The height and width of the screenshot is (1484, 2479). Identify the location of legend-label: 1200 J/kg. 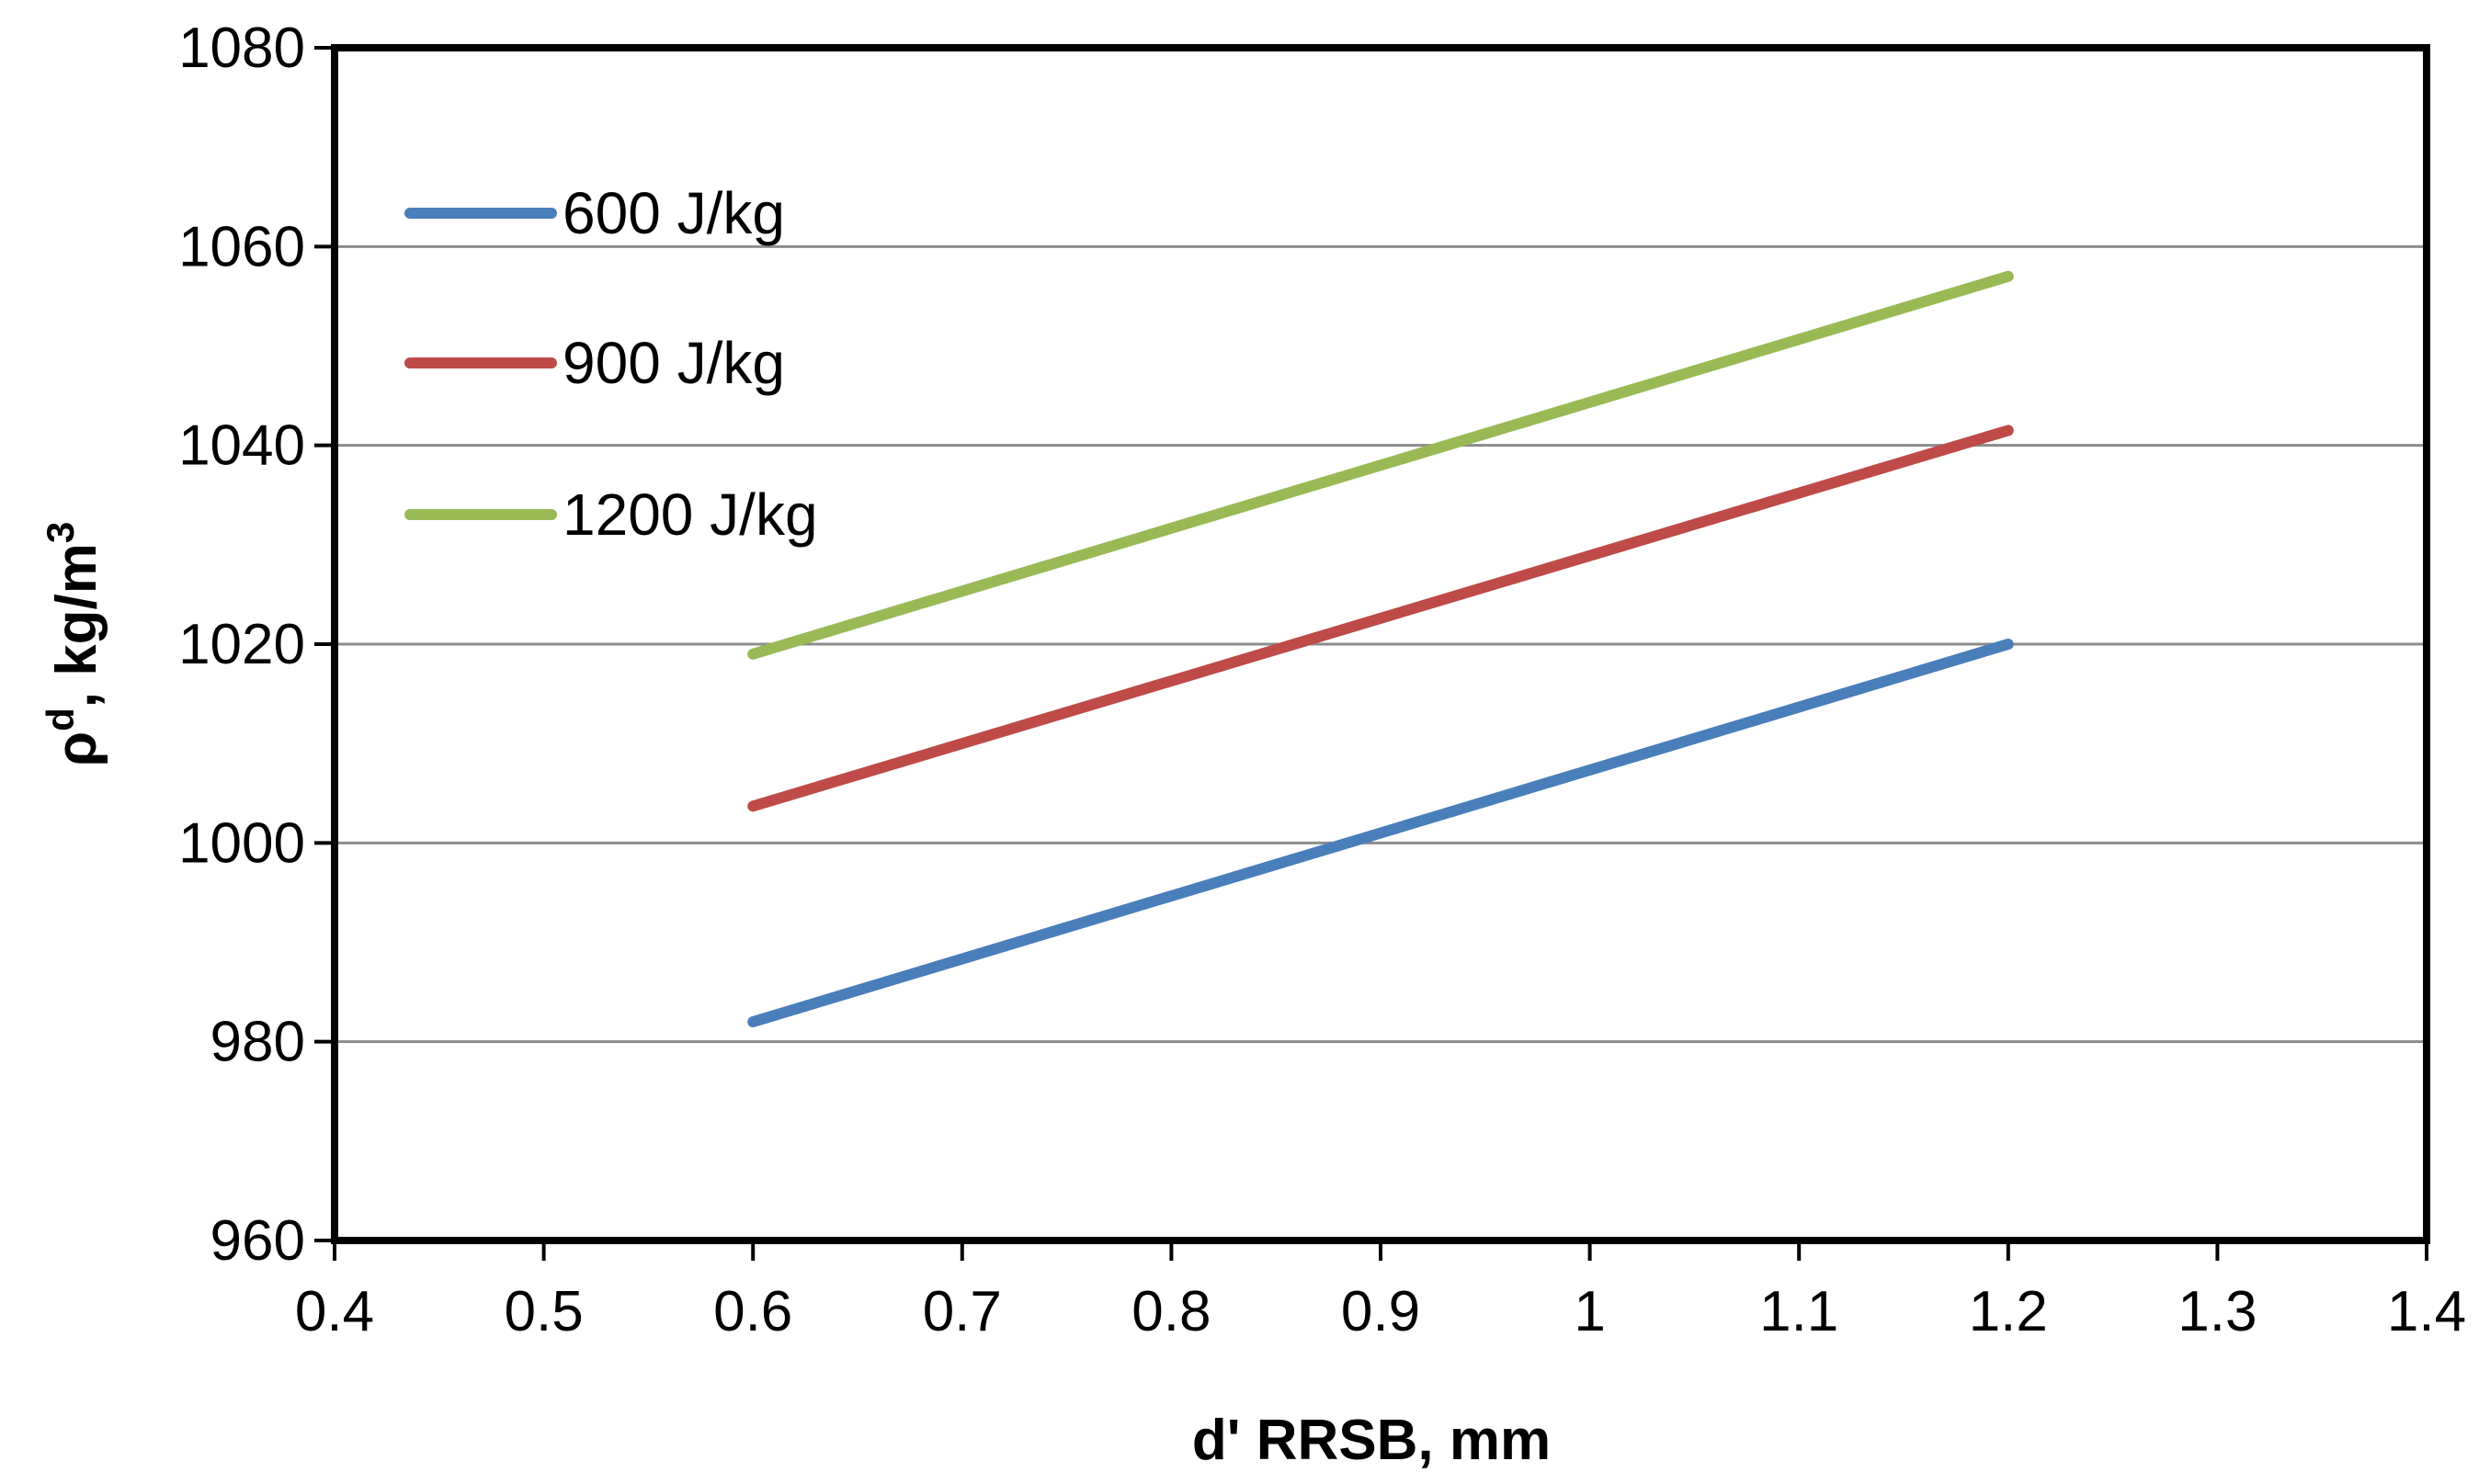
(690, 514).